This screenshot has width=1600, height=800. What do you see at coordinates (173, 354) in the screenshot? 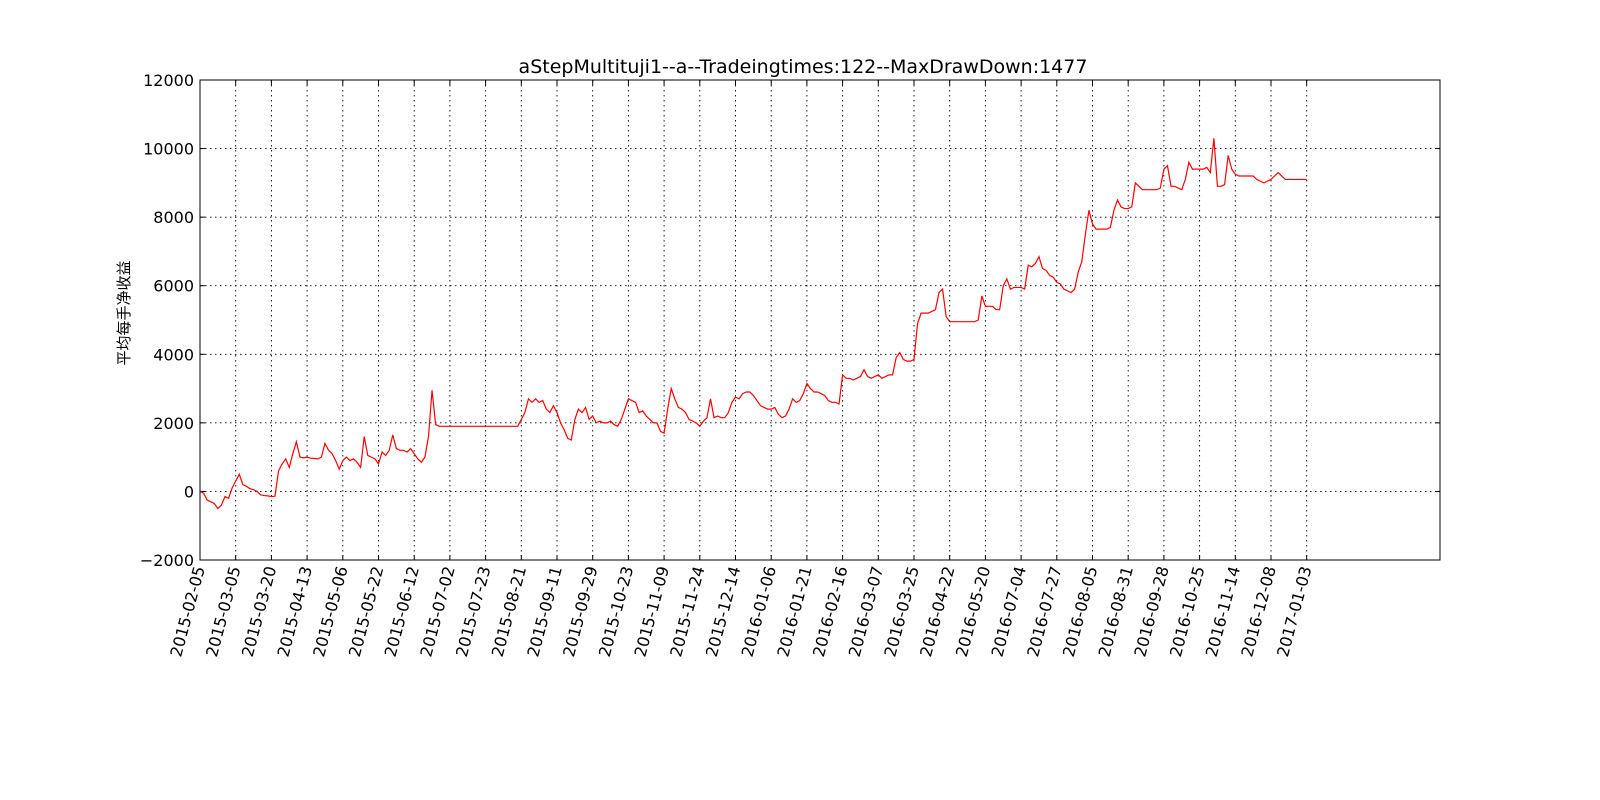
I see `y-tick-label: 4000` at bounding box center [173, 354].